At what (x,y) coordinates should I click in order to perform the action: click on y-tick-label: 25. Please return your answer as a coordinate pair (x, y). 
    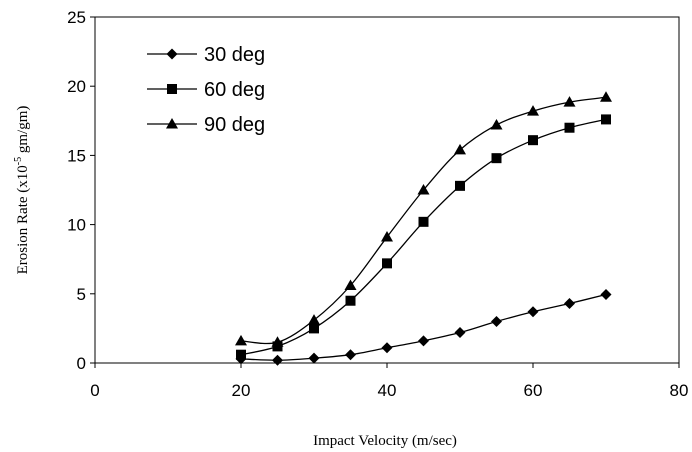
    Looking at the image, I should click on (76, 17).